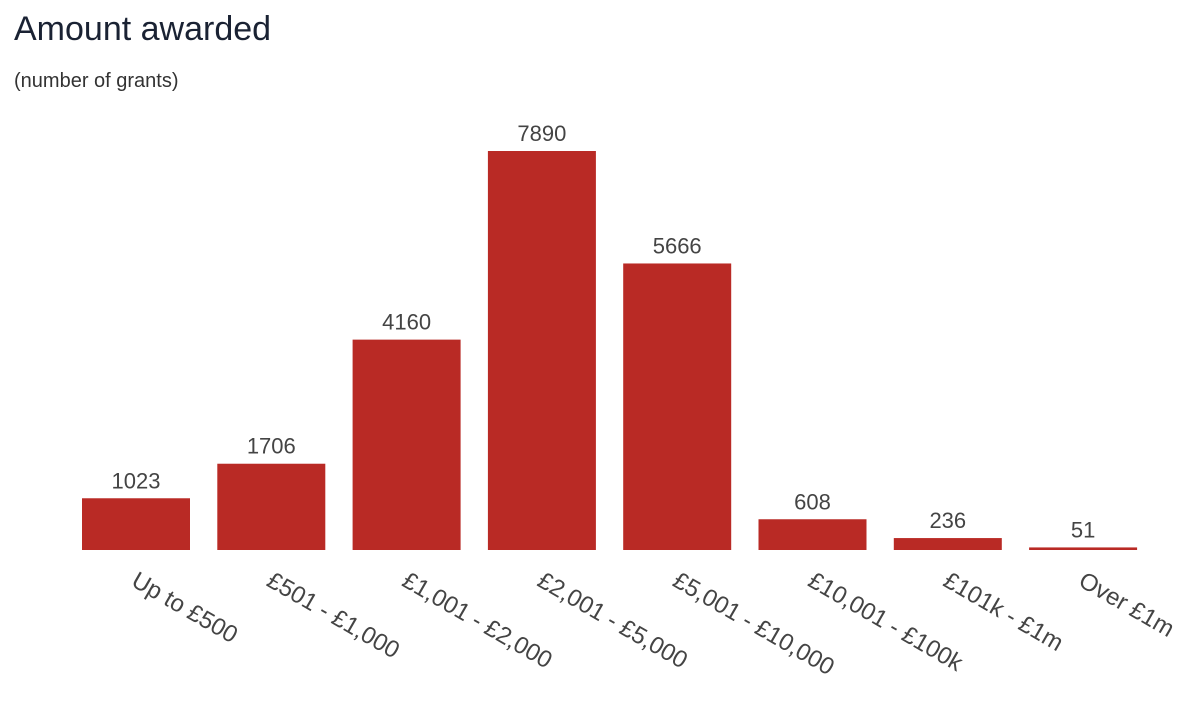  I want to click on value-label: 51, so click(1083, 529).